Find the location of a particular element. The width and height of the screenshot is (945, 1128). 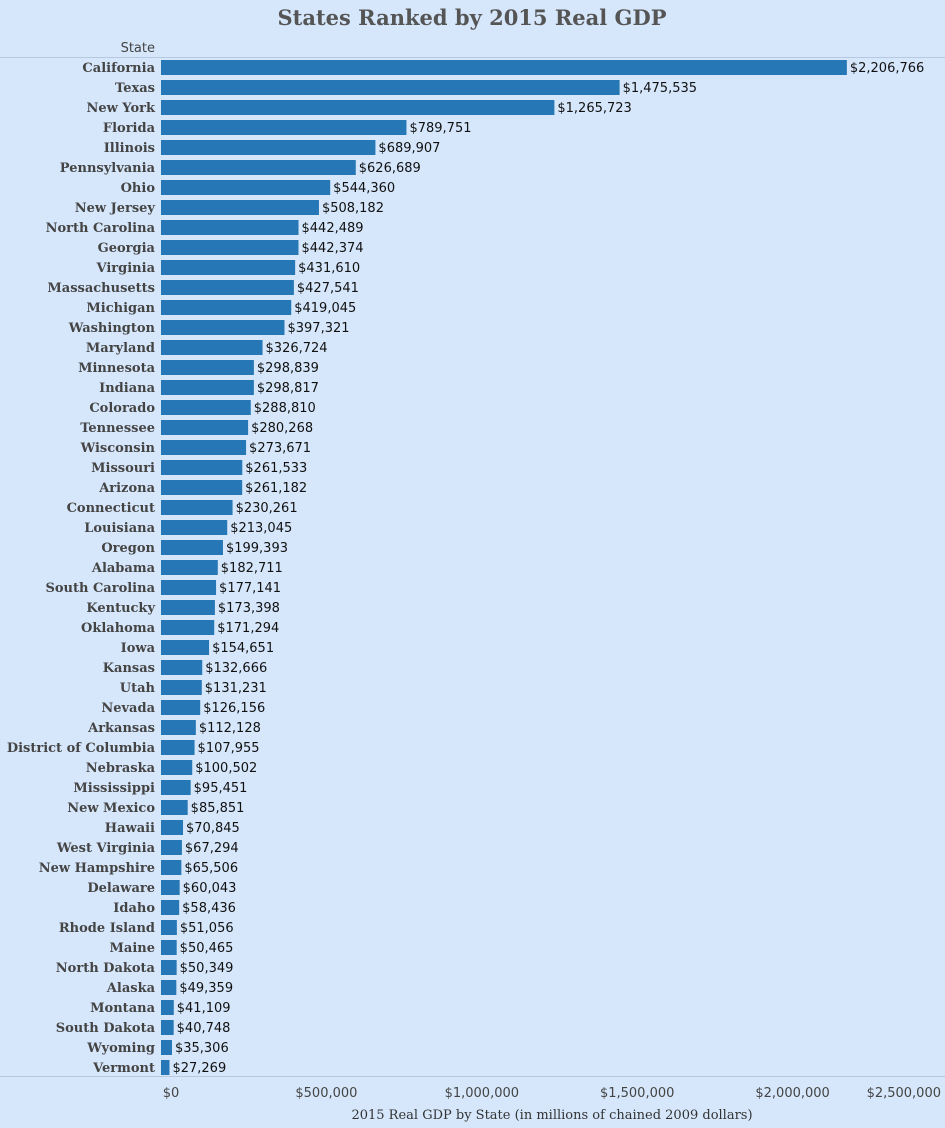

value-label: $132,666 is located at coordinates (236, 668).